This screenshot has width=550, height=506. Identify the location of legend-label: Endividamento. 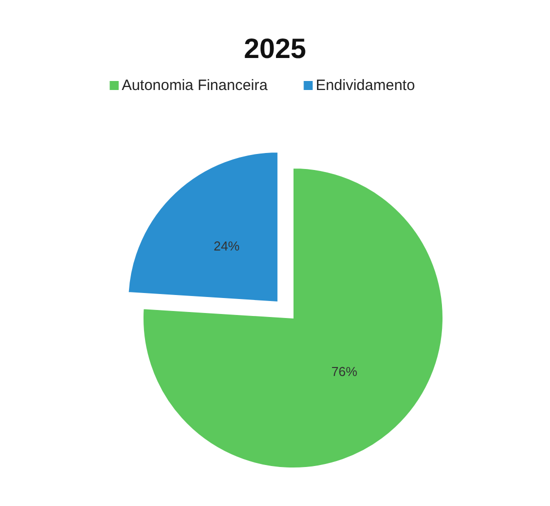
(365, 85).